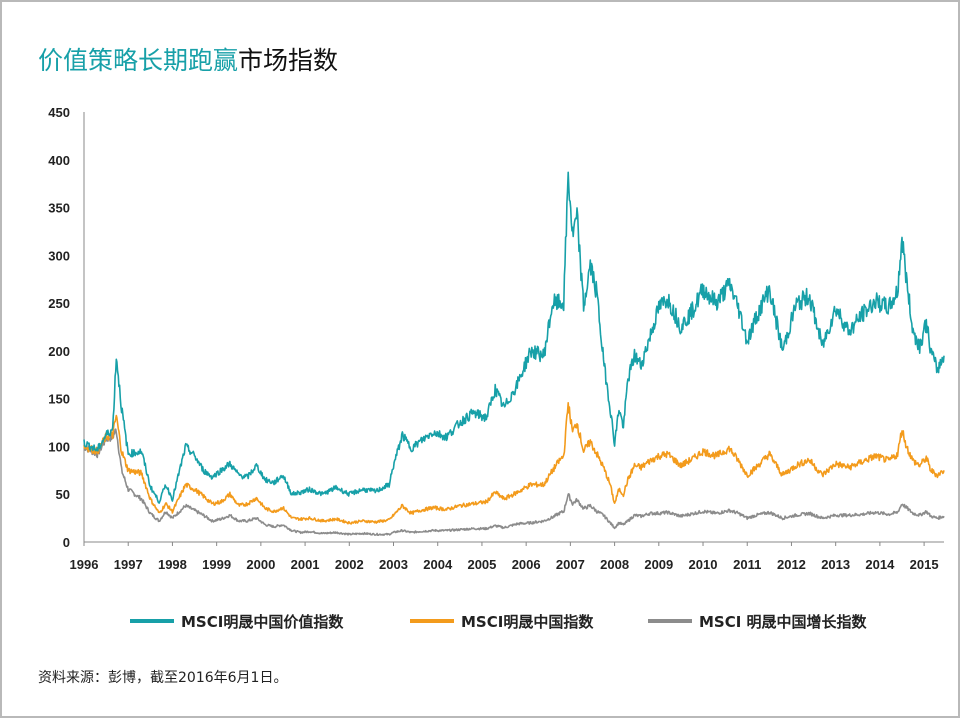 Image resolution: width=960 pixels, height=720 pixels. Describe the element at coordinates (835, 564) in the screenshot. I see `x-tick-label: 2013` at that location.